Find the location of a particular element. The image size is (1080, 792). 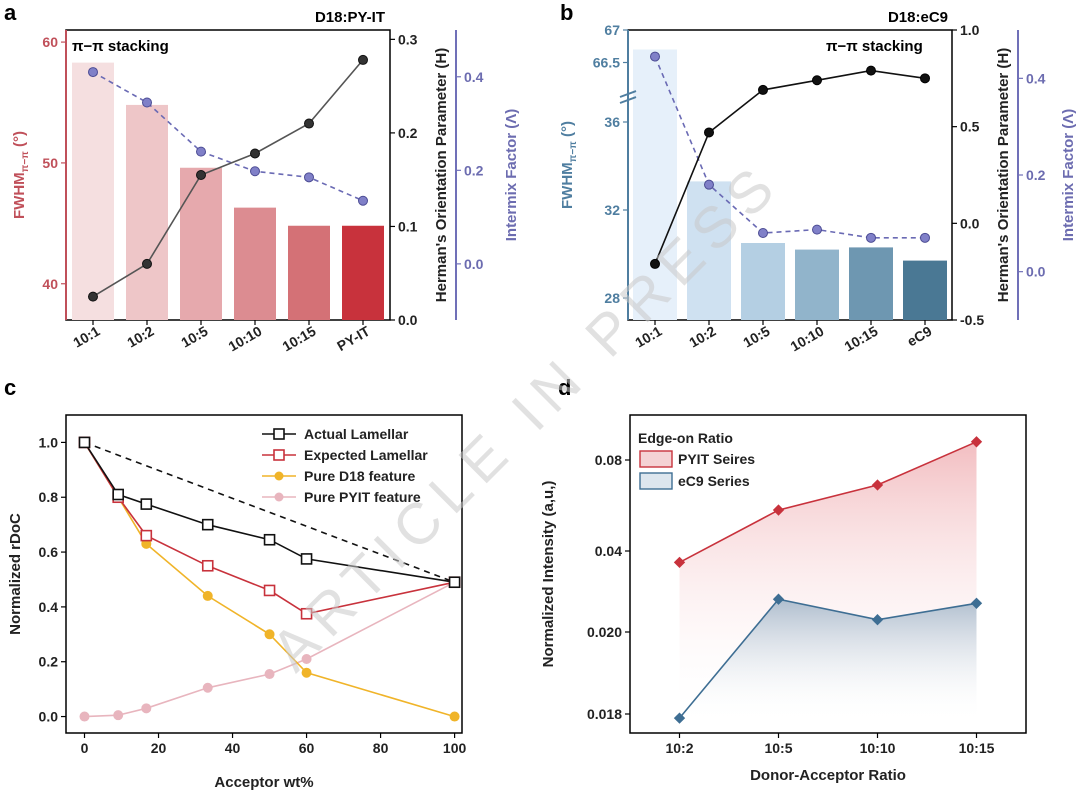

panel-b-ytick-left-label: 36 is located at coordinates (612, 122).